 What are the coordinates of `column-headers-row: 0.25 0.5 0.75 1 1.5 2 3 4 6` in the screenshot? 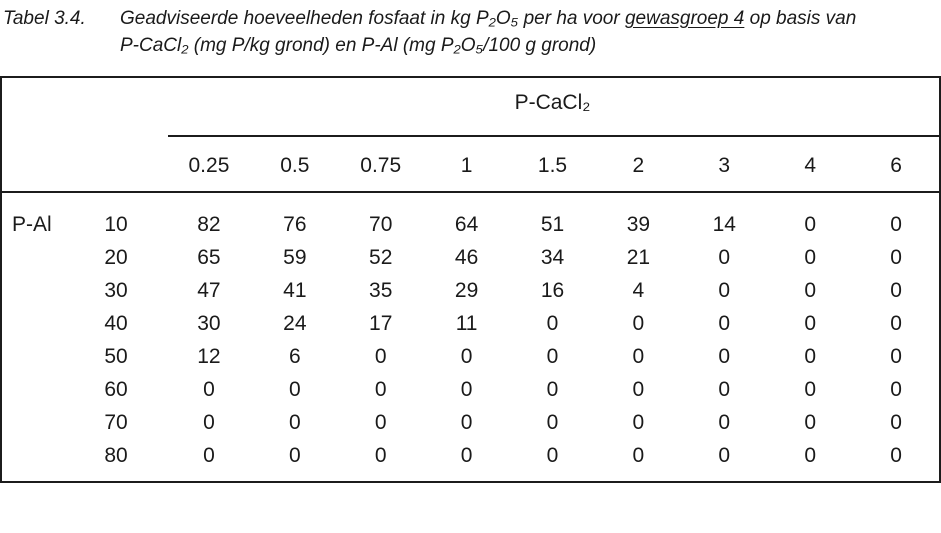 It's located at (470, 165).